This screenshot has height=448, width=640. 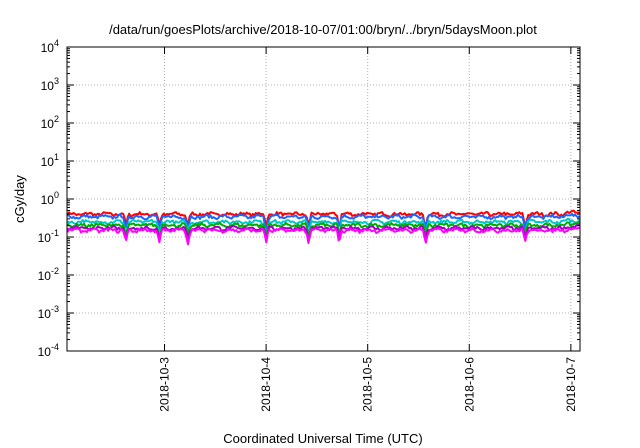 I want to click on y-tick-label: 10⁴, so click(x=50, y=46).